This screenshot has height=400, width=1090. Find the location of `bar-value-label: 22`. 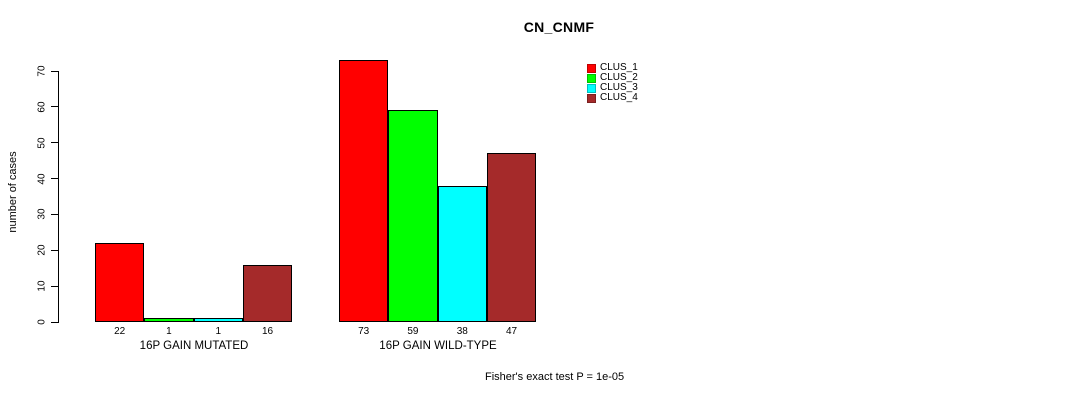

bar-value-label: 22 is located at coordinates (120, 331).